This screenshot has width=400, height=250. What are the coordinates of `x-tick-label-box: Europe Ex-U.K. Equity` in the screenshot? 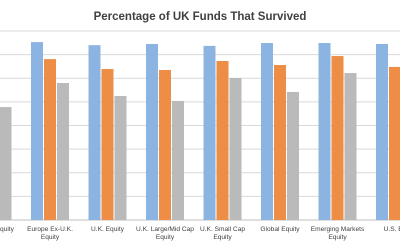 It's located at (50, 234).